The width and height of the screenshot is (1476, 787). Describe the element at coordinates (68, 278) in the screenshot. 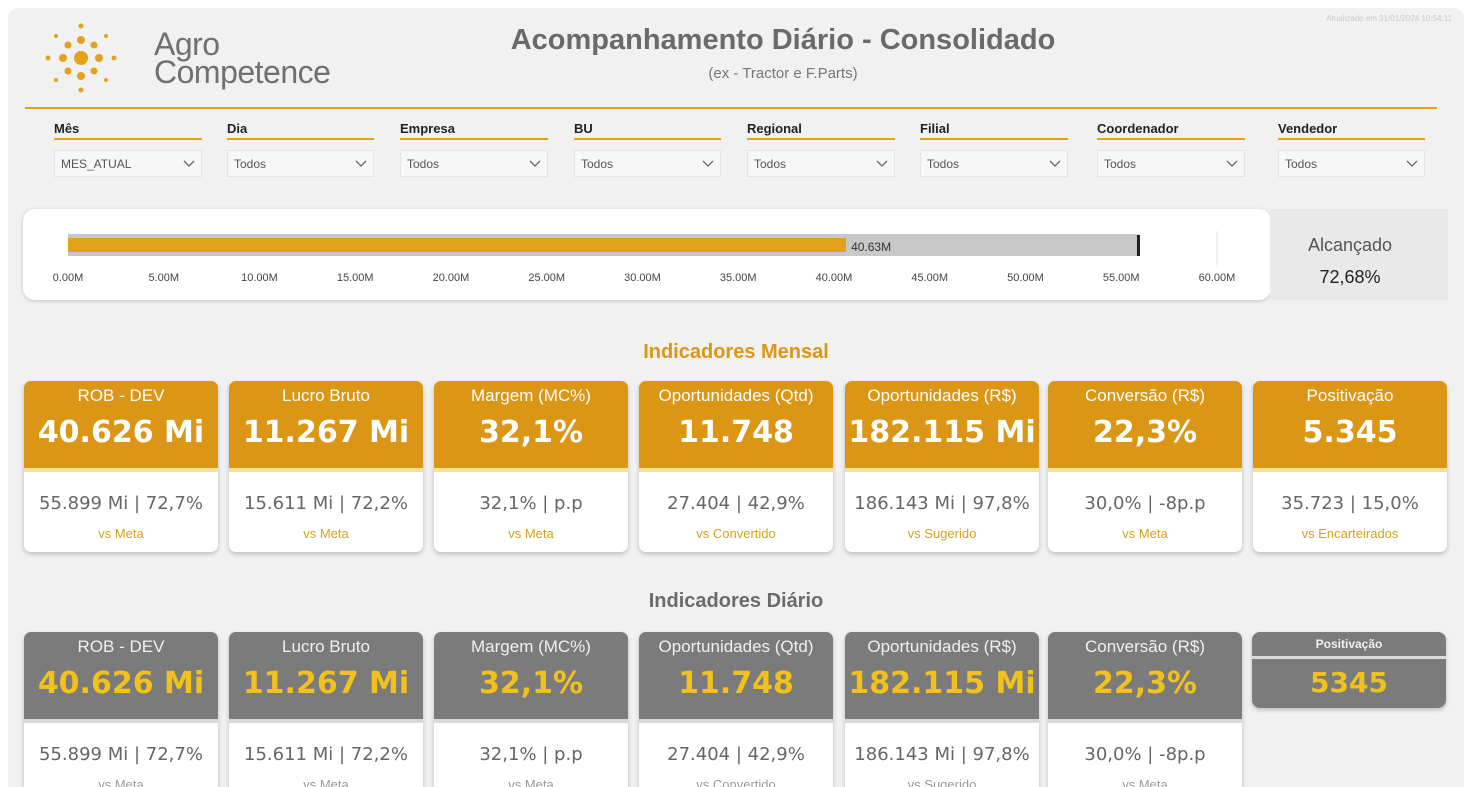

I see `gauge-tick-label: 0.00M` at that location.